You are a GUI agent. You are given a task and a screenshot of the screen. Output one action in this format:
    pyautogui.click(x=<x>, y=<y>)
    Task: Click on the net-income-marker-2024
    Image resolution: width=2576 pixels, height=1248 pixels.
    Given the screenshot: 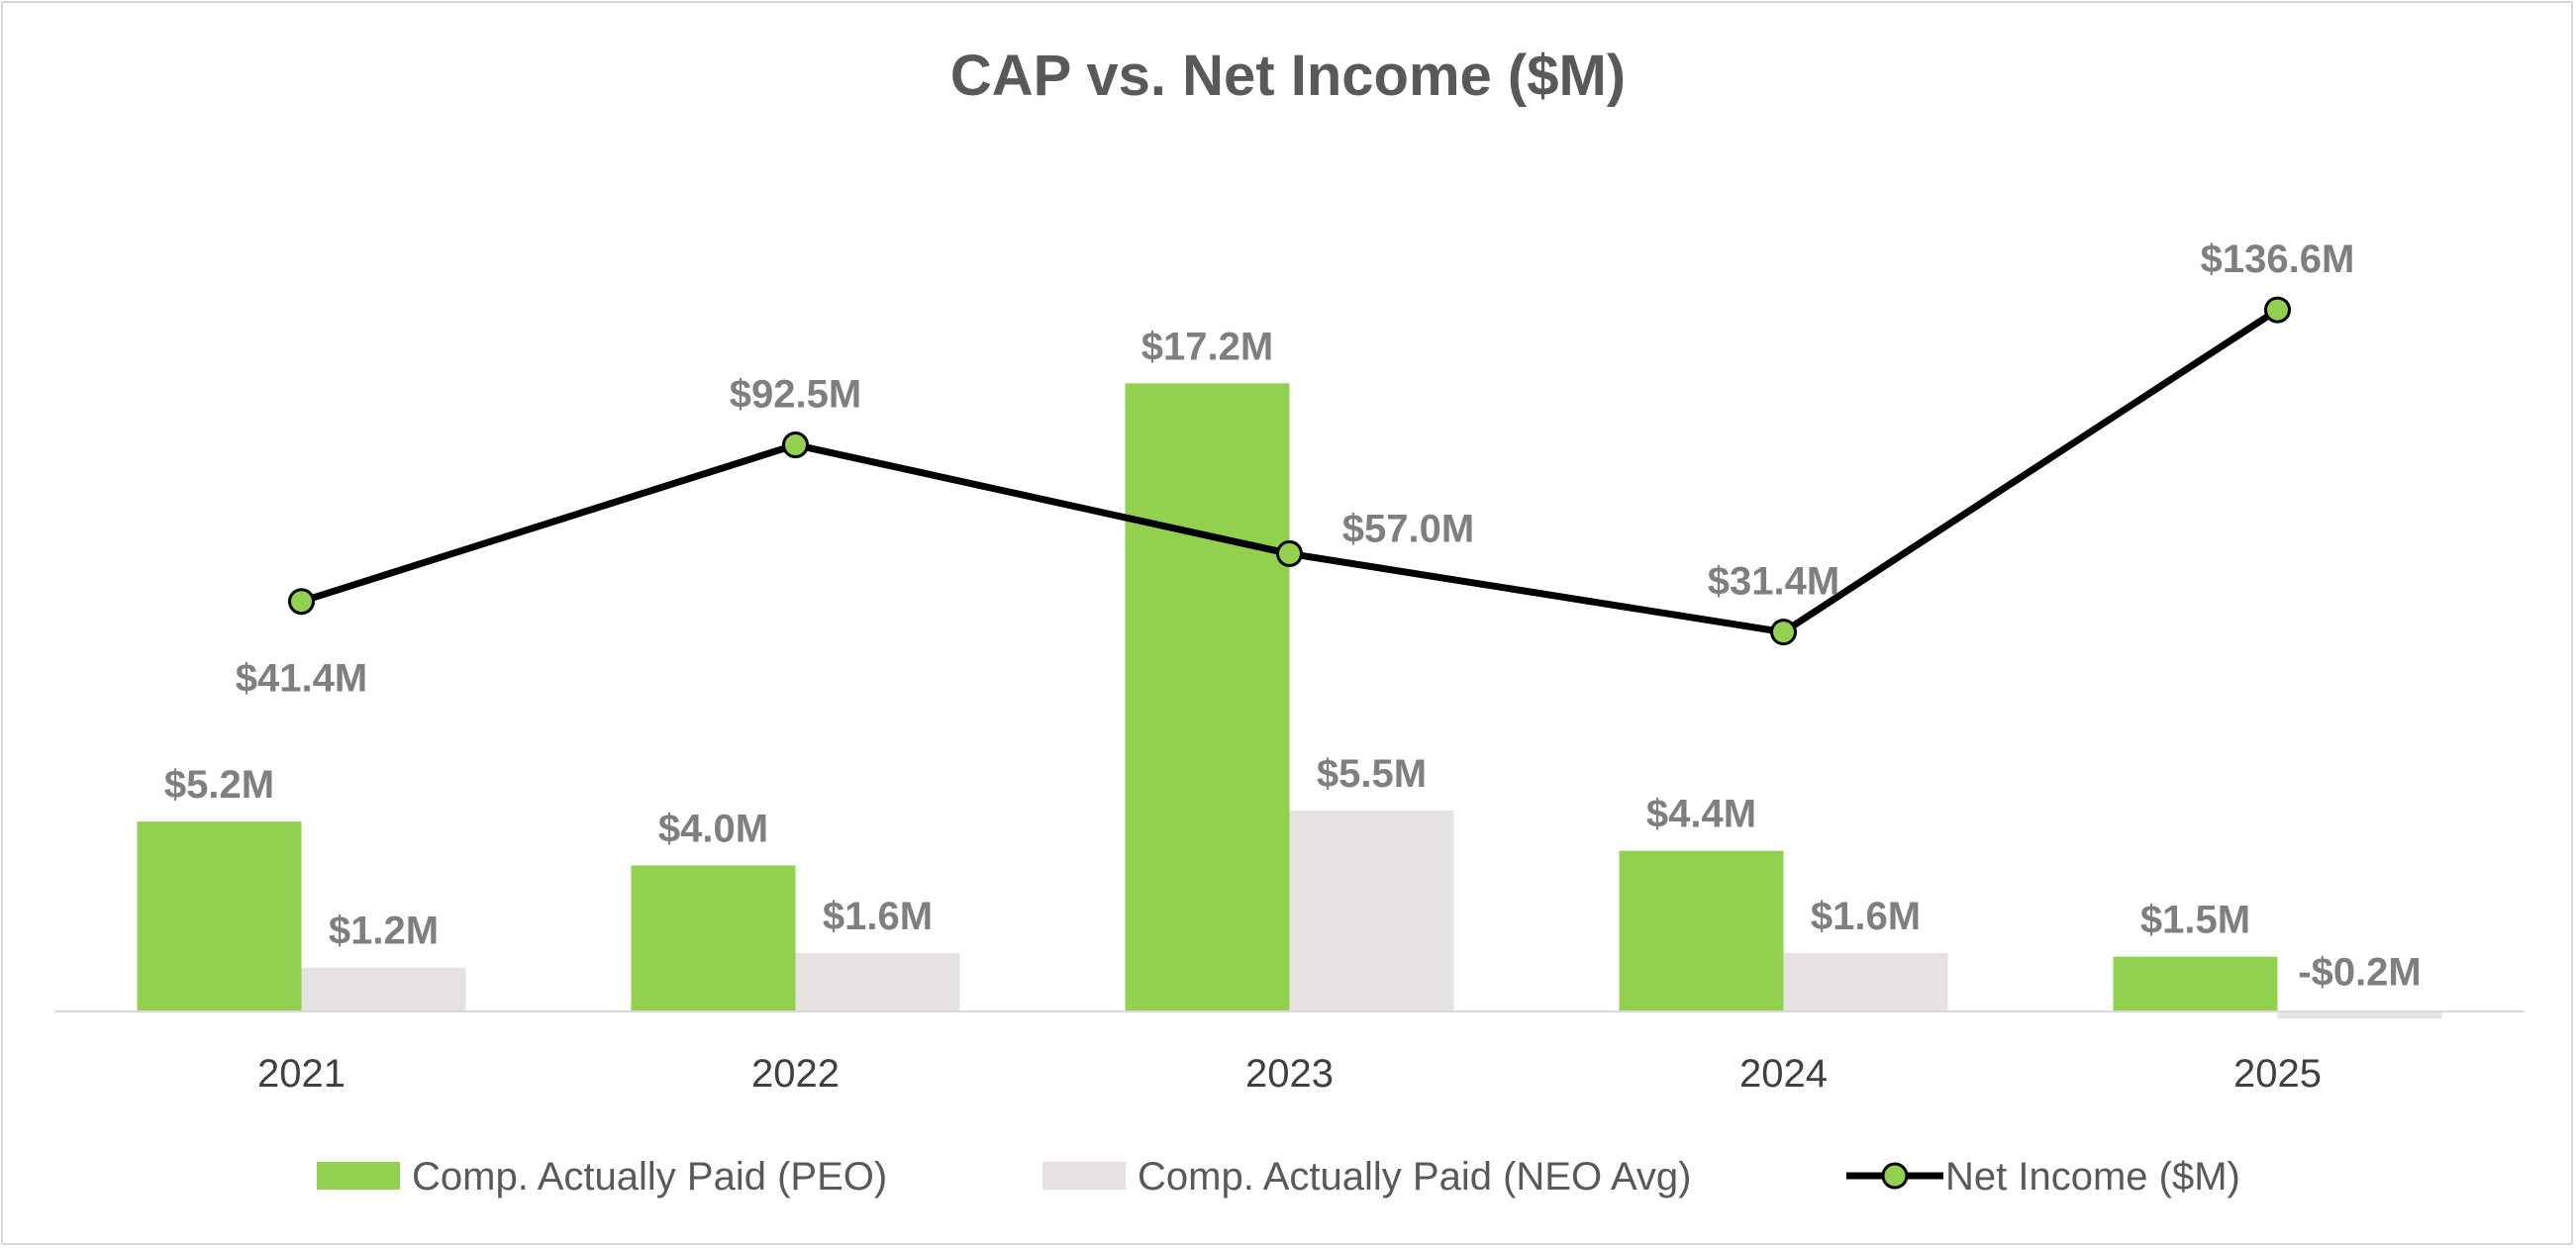 What is the action you would take?
    pyautogui.click(x=1784, y=633)
    